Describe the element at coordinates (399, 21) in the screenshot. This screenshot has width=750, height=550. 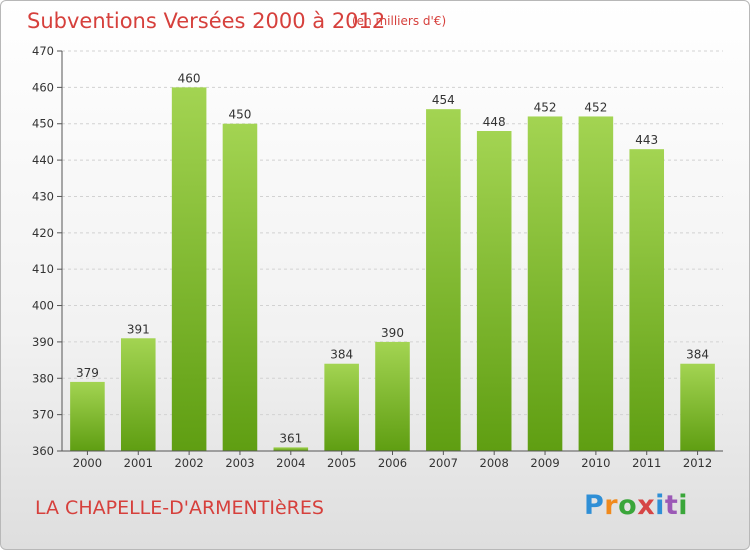
I see `chart-unit-note: (en milliers d'€)` at that location.